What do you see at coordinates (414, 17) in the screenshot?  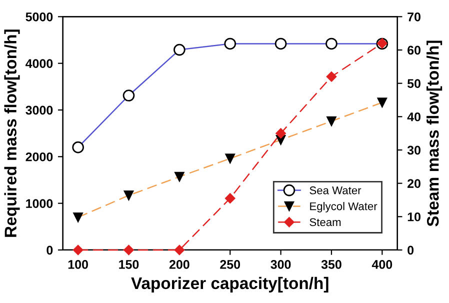 I see `y2-tick-label: 70` at bounding box center [414, 17].